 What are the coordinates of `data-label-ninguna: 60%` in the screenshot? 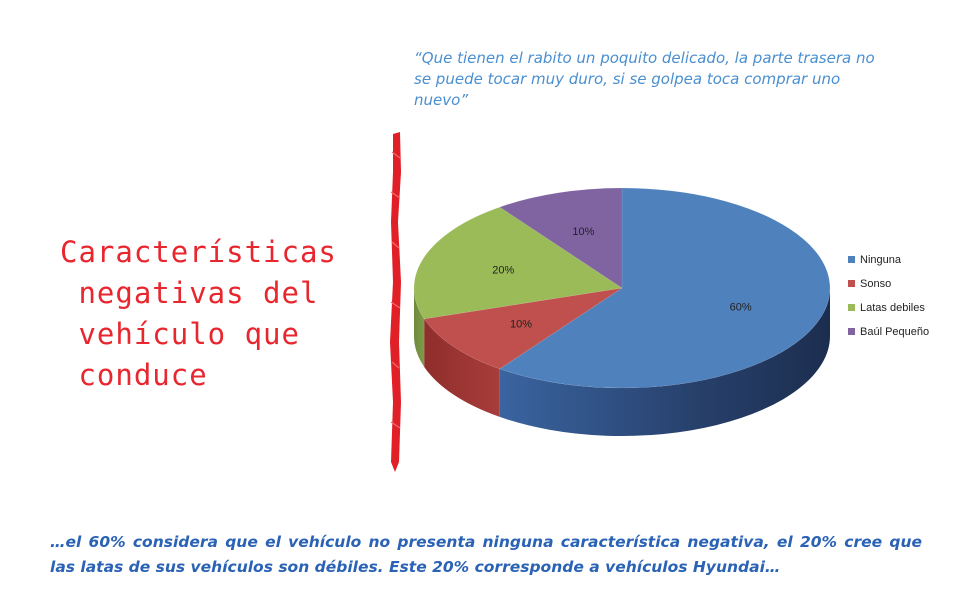 It's located at (741, 308).